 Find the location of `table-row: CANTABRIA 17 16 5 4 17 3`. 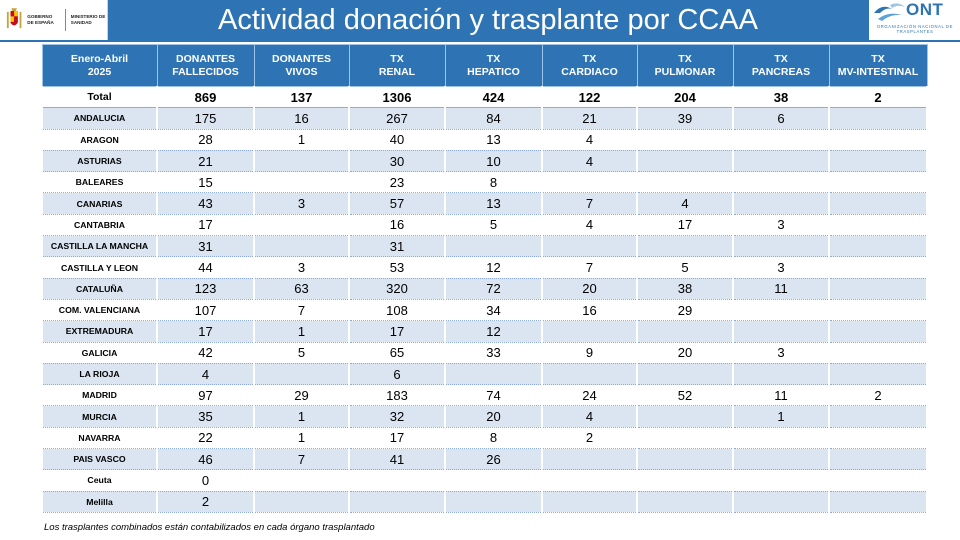

table-row: CANTABRIA 17 16 5 4 17 3 is located at coordinates (484, 225).